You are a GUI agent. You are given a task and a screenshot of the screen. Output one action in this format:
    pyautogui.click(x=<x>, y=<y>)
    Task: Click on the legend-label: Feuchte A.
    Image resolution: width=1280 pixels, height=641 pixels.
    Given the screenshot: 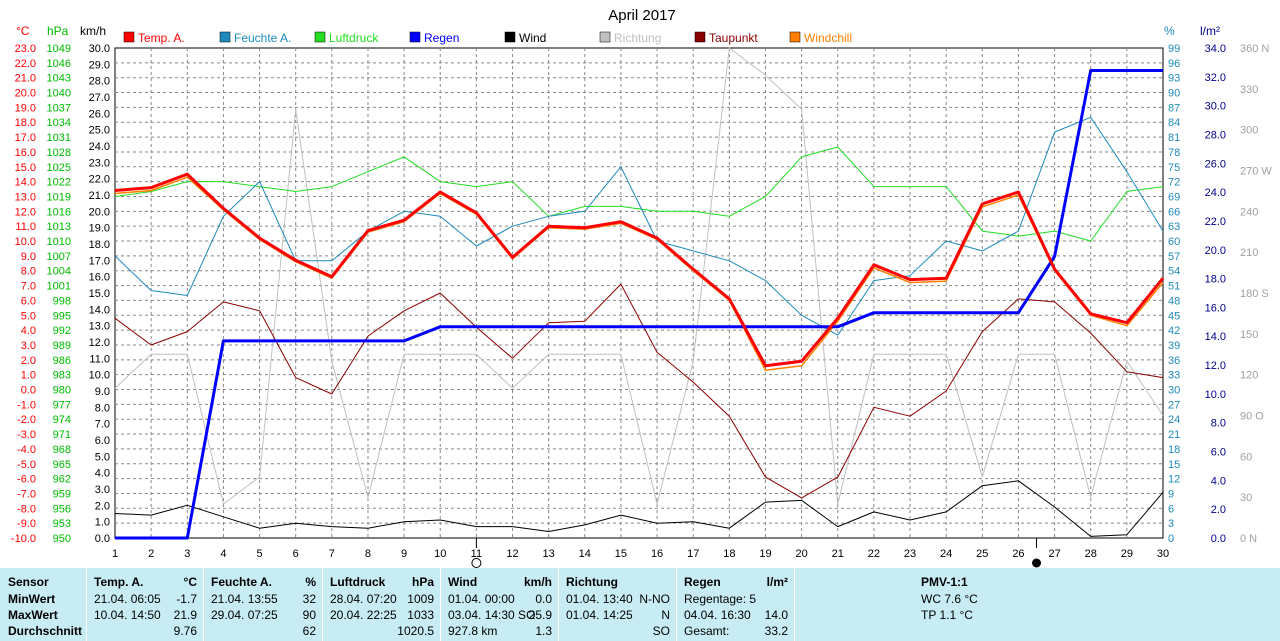 What is the action you would take?
    pyautogui.click(x=262, y=38)
    